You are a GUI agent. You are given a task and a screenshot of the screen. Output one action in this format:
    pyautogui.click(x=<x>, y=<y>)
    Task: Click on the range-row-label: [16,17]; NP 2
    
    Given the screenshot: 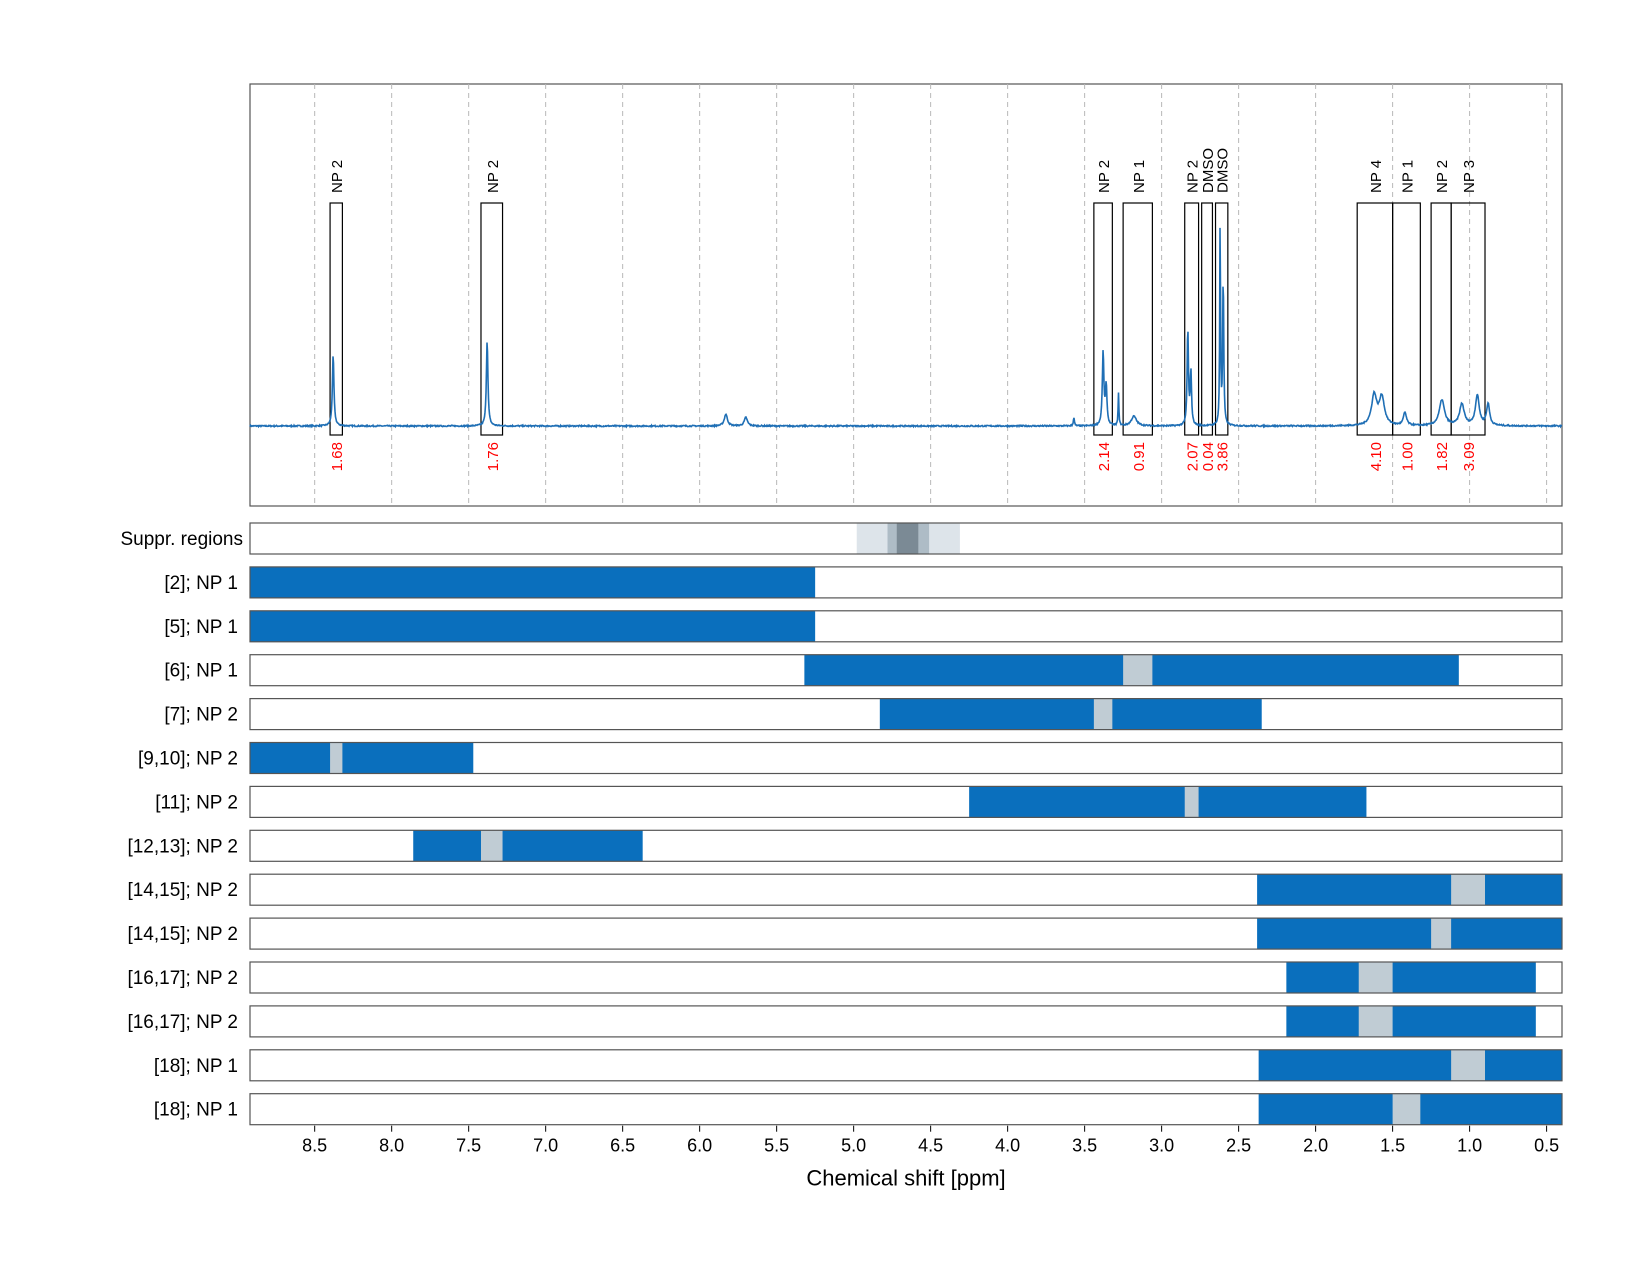 What is the action you would take?
    pyautogui.click(x=182, y=1022)
    